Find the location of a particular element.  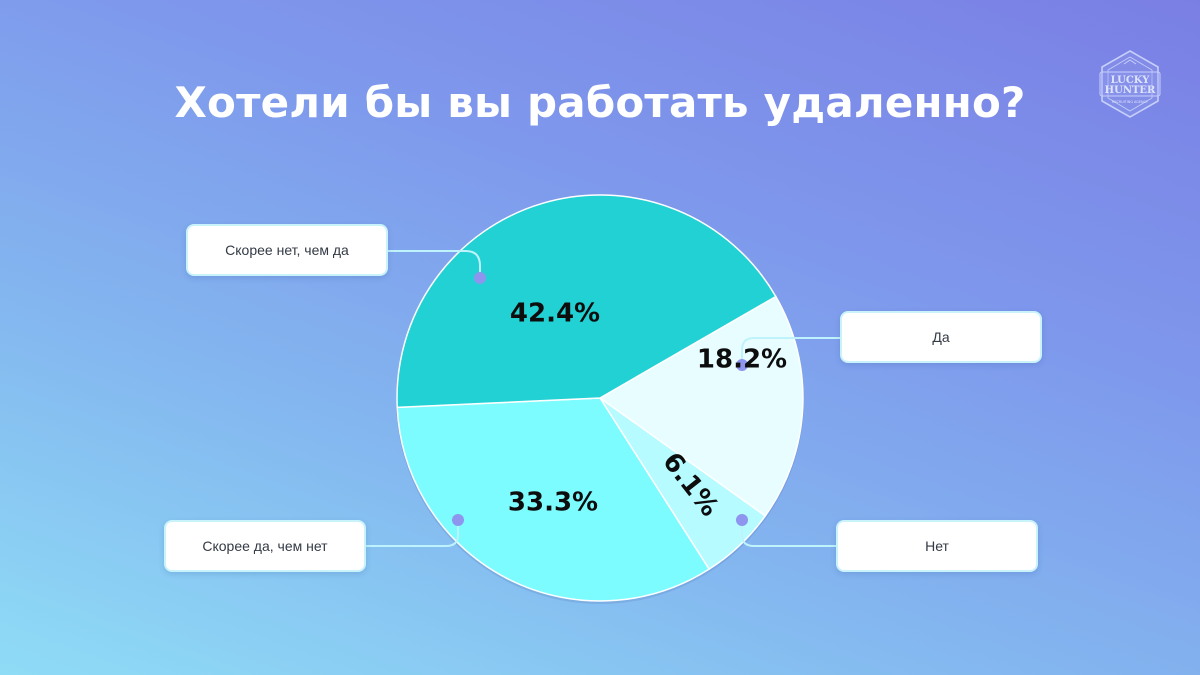

svg-text: LUCKY is located at coordinates (1131, 80).